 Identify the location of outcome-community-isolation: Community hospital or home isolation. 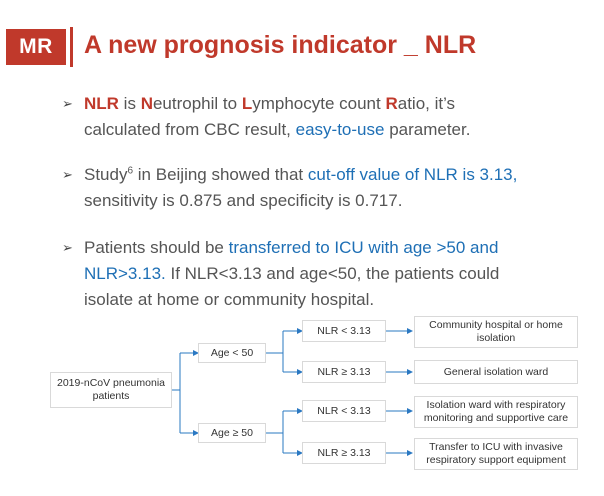
(496, 332).